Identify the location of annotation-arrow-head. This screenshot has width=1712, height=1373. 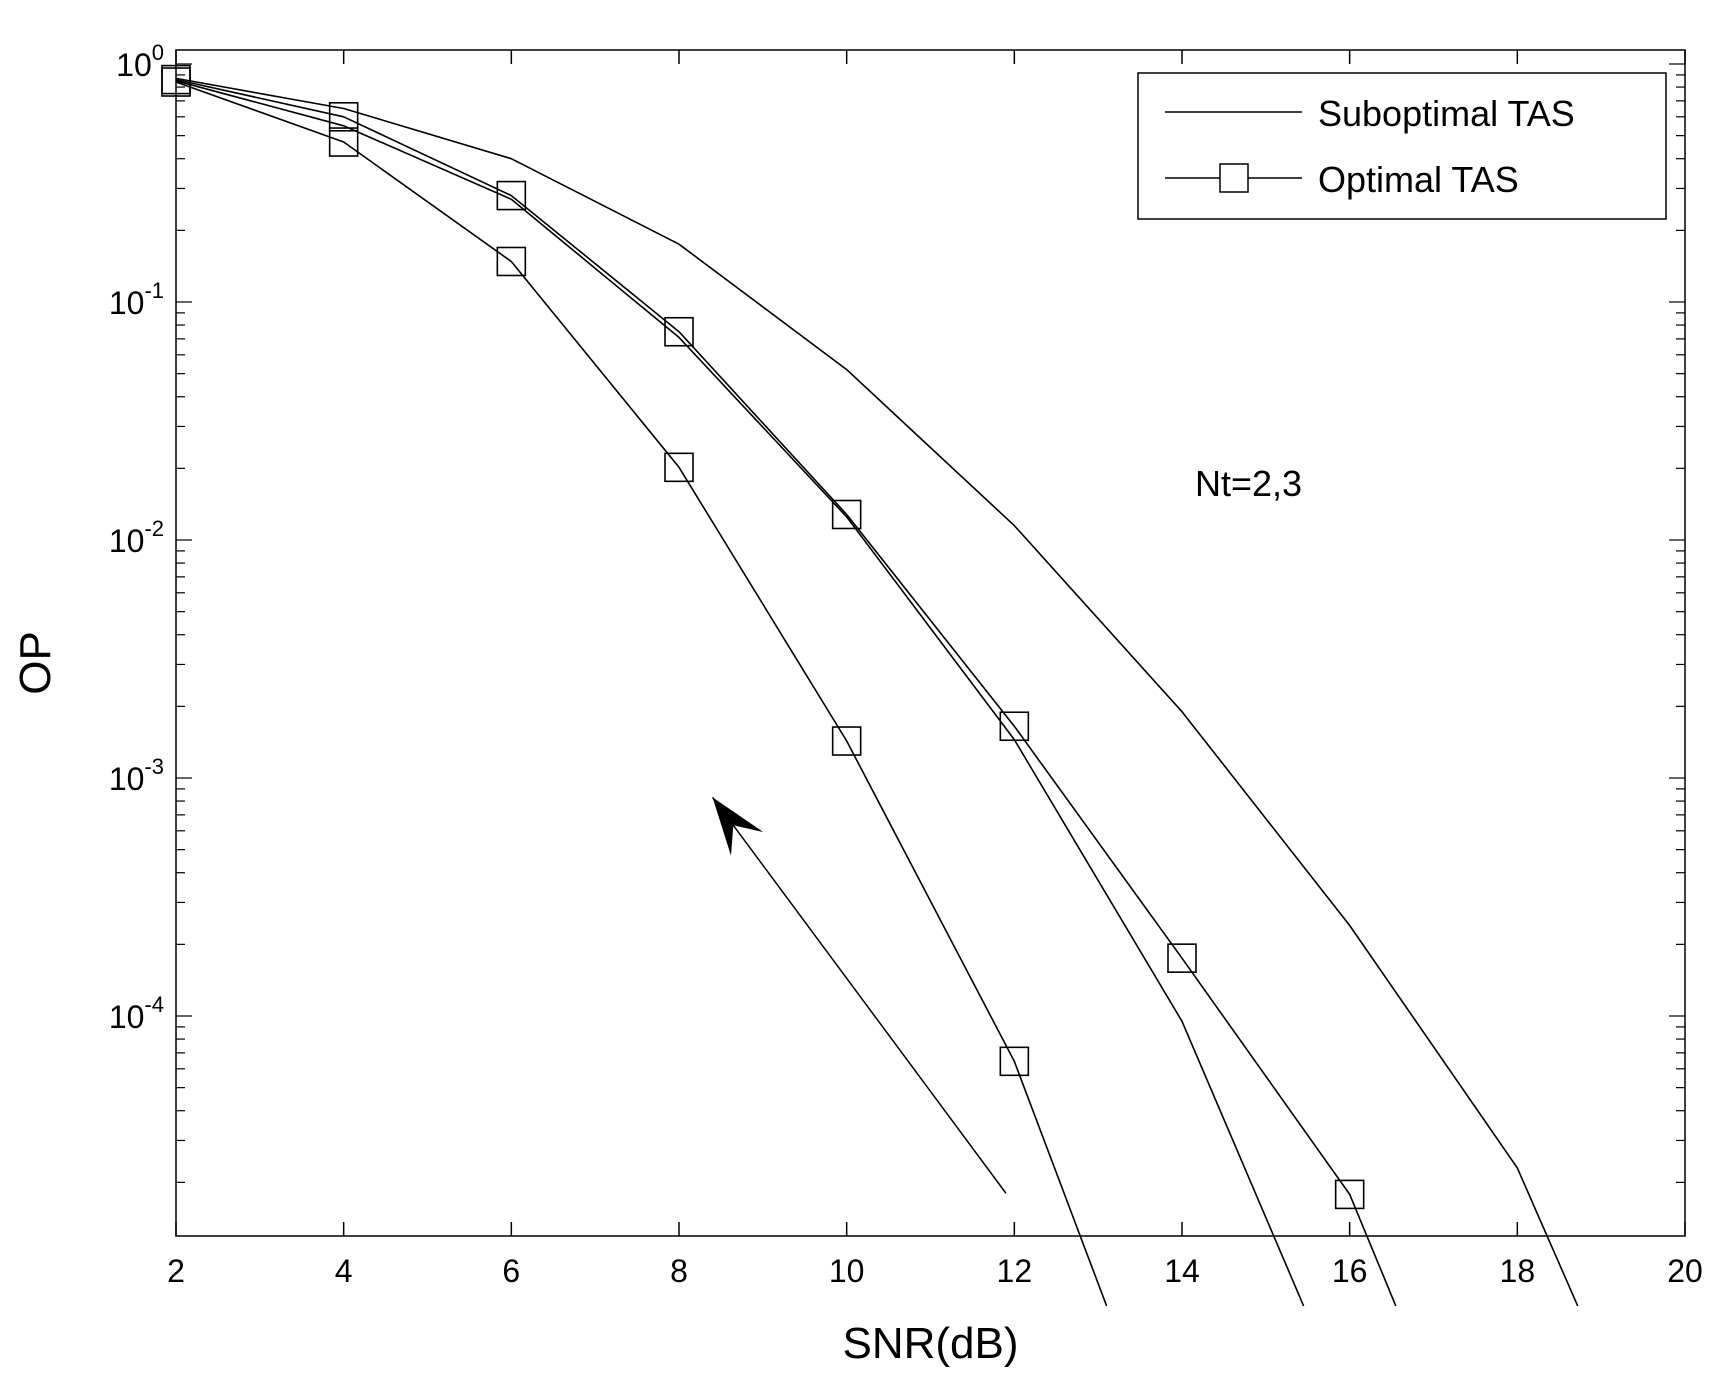
(738, 826).